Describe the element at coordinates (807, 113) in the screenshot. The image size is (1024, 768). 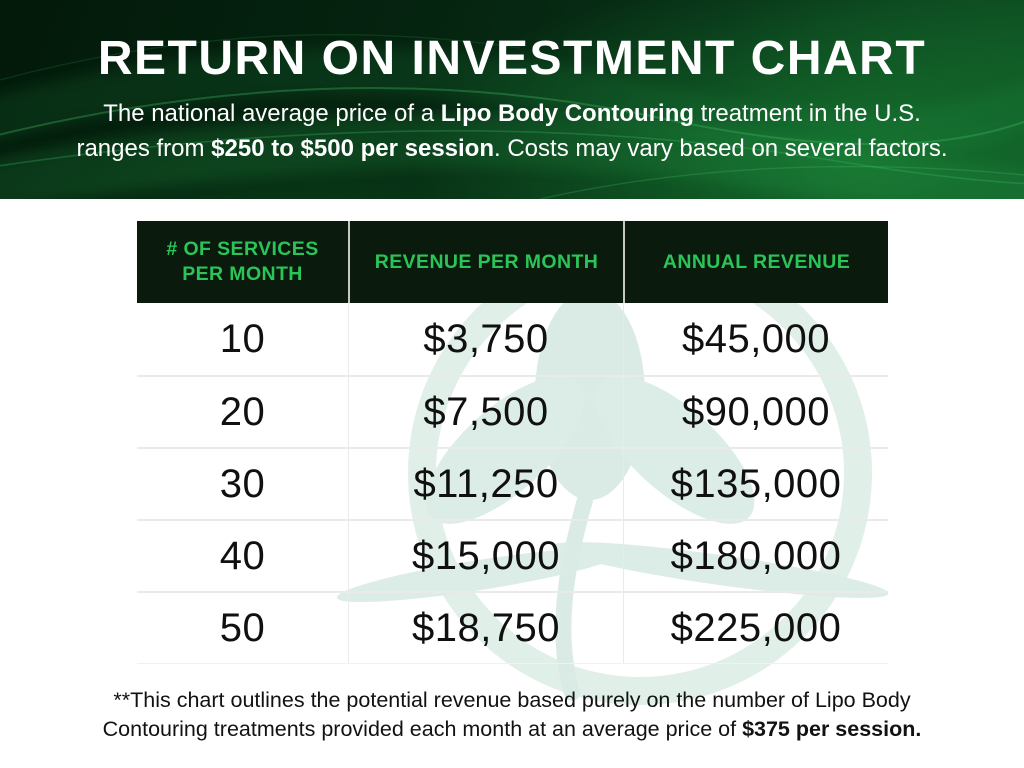
I see `subtitle-text: treatment in the U.S.` at that location.